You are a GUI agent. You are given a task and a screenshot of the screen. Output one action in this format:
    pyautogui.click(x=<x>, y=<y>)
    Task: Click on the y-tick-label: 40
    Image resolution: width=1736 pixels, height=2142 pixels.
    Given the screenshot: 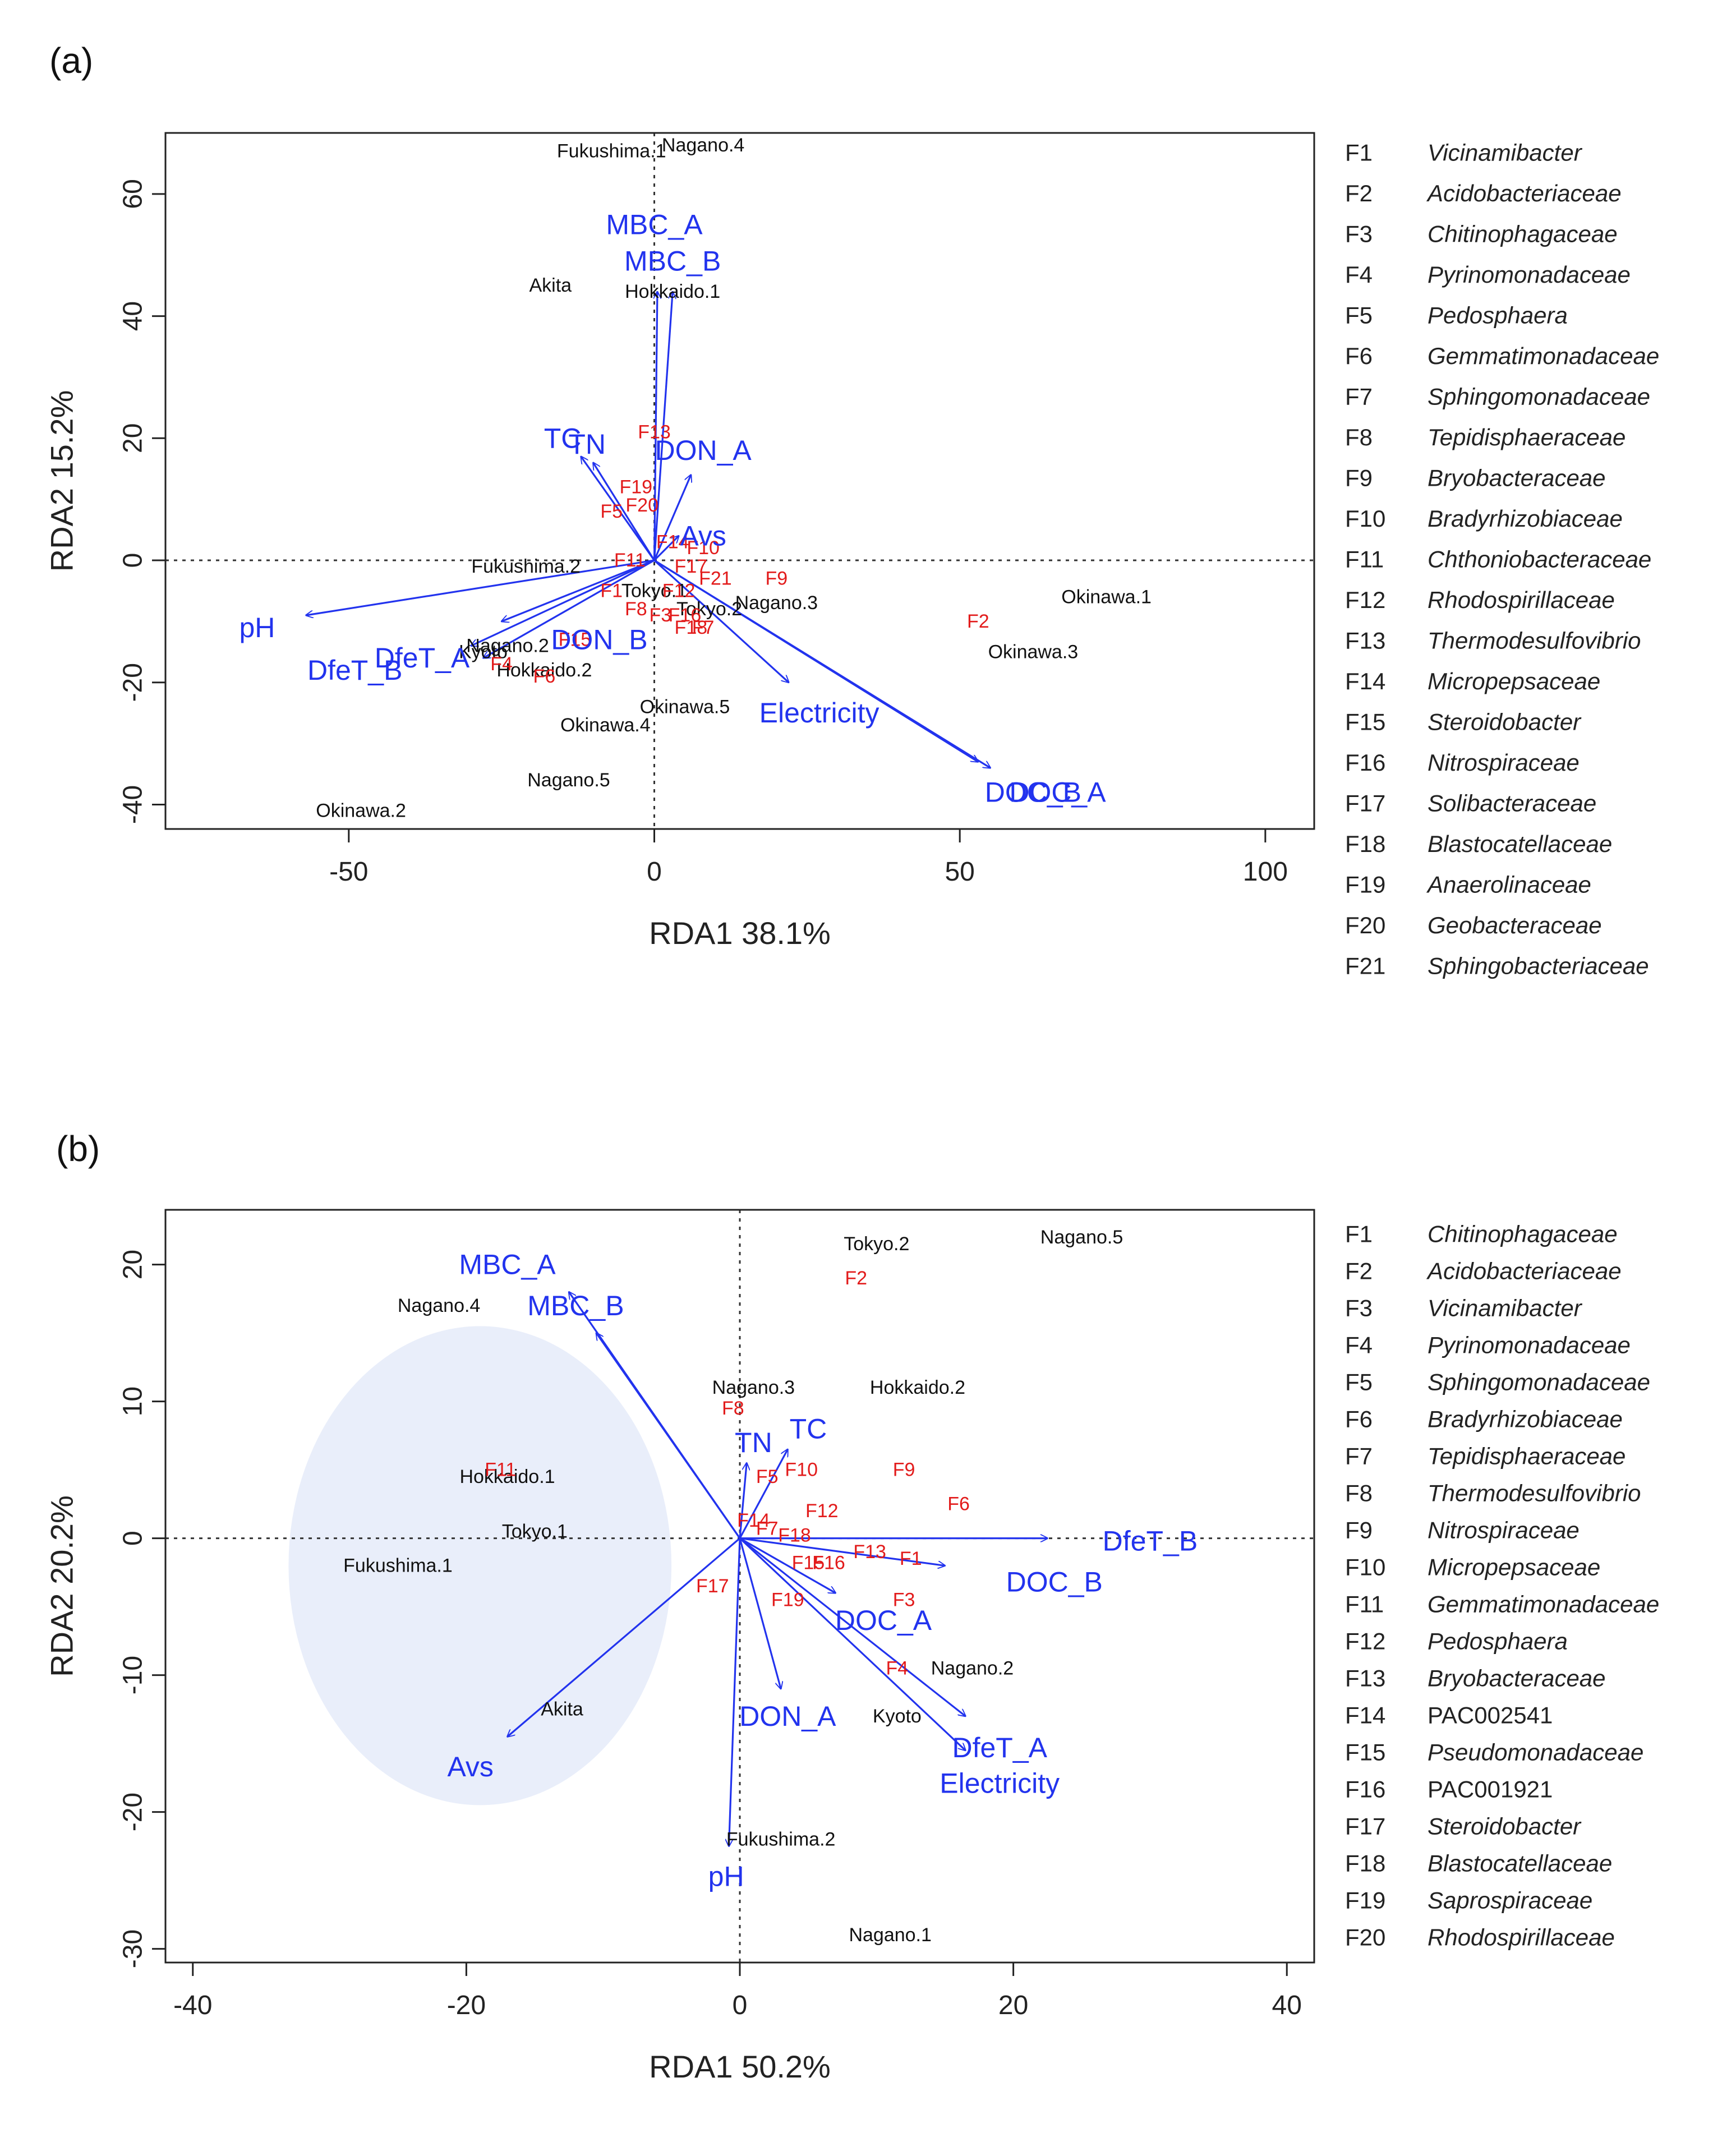 What is the action you would take?
    pyautogui.click(x=133, y=316)
    